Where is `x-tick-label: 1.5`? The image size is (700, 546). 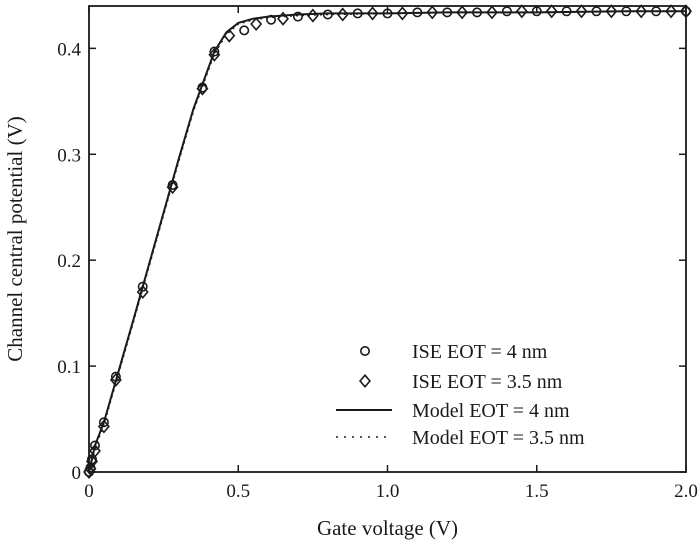
x-tick-label: 1.5 is located at coordinates (537, 491).